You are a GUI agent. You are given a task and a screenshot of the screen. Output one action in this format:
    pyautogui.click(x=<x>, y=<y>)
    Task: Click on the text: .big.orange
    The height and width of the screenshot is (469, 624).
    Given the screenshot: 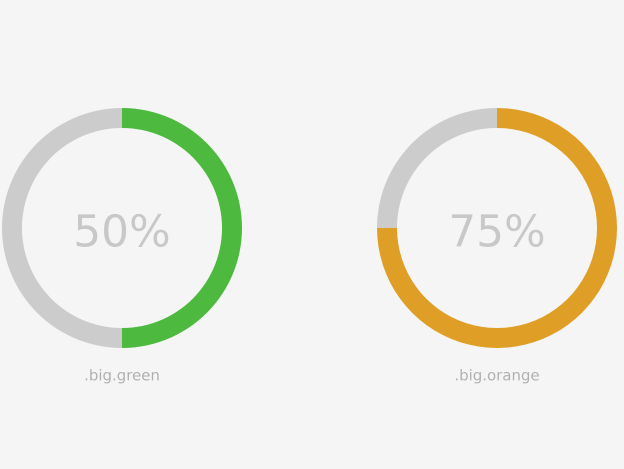 What is the action you would take?
    pyautogui.click(x=497, y=376)
    